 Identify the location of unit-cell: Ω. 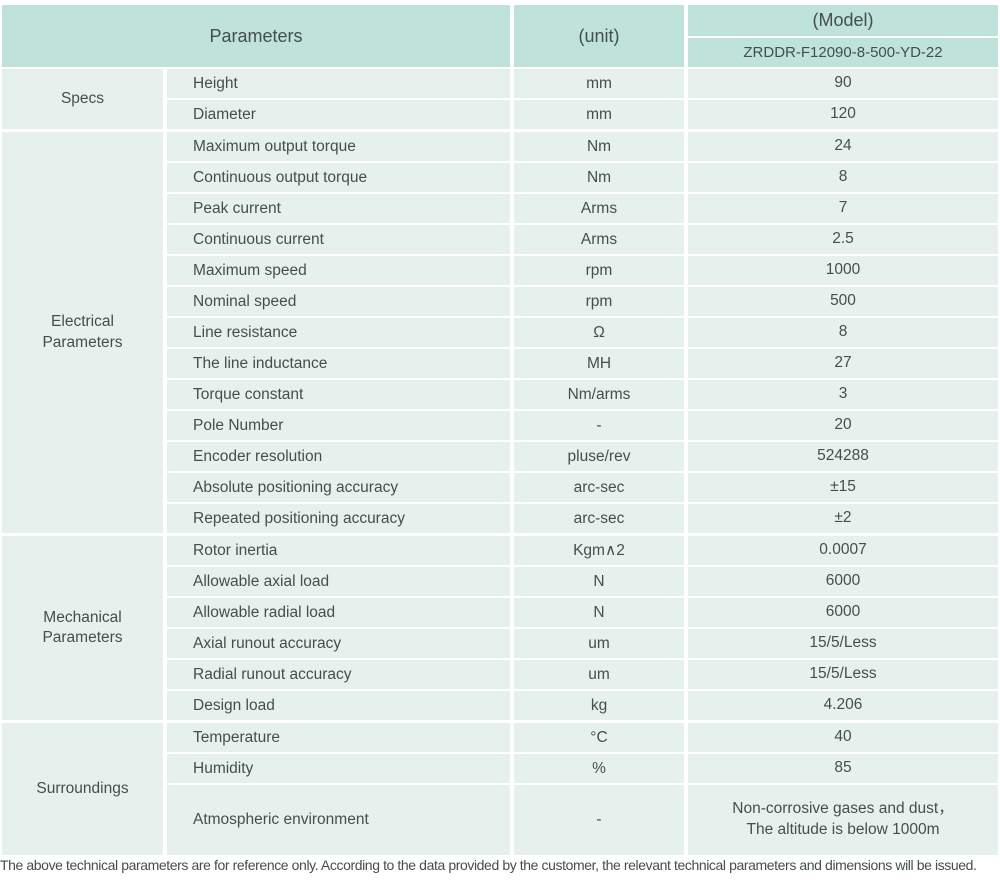
(599, 332).